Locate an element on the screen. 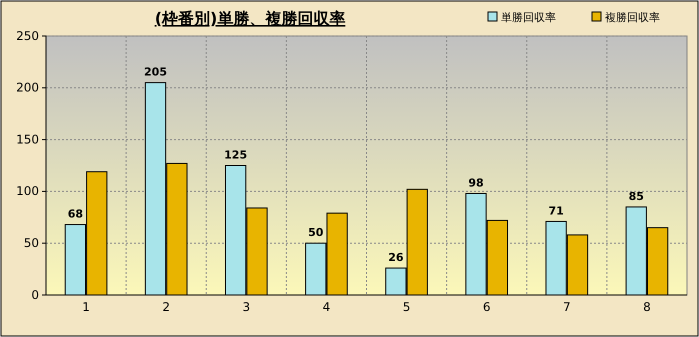 The width and height of the screenshot is (699, 337). data-label: 26 is located at coordinates (396, 257).